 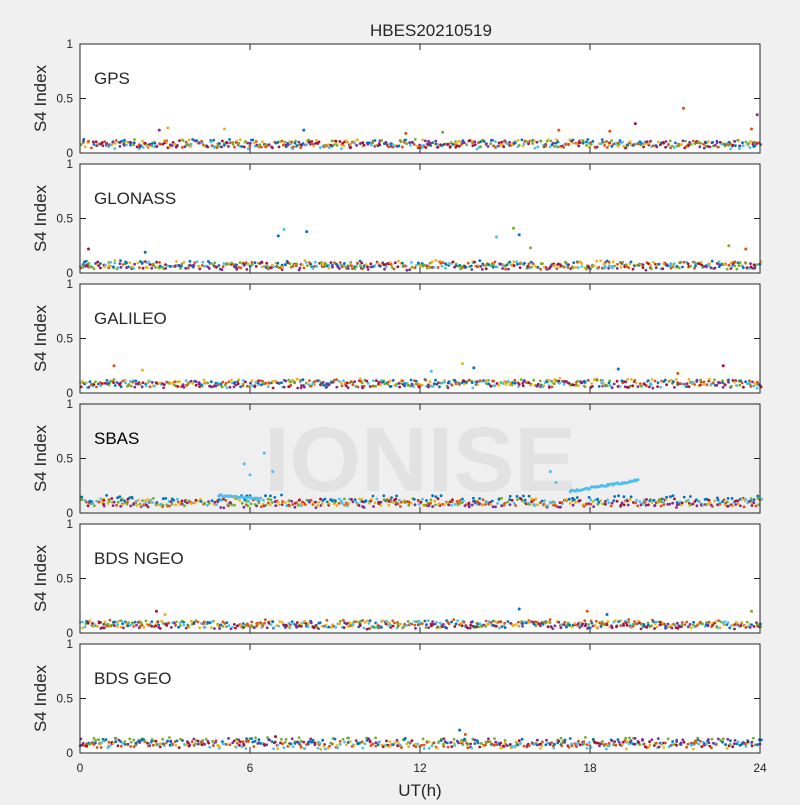 What do you see at coordinates (420, 249) in the screenshot?
I see `scatter-points` at bounding box center [420, 249].